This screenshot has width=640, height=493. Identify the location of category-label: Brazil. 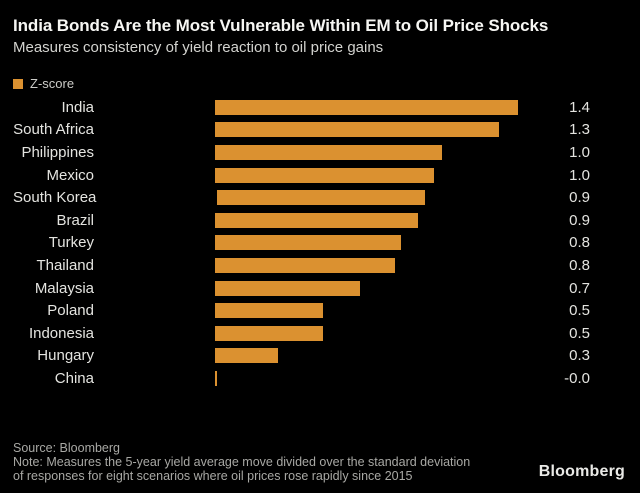
(75, 220).